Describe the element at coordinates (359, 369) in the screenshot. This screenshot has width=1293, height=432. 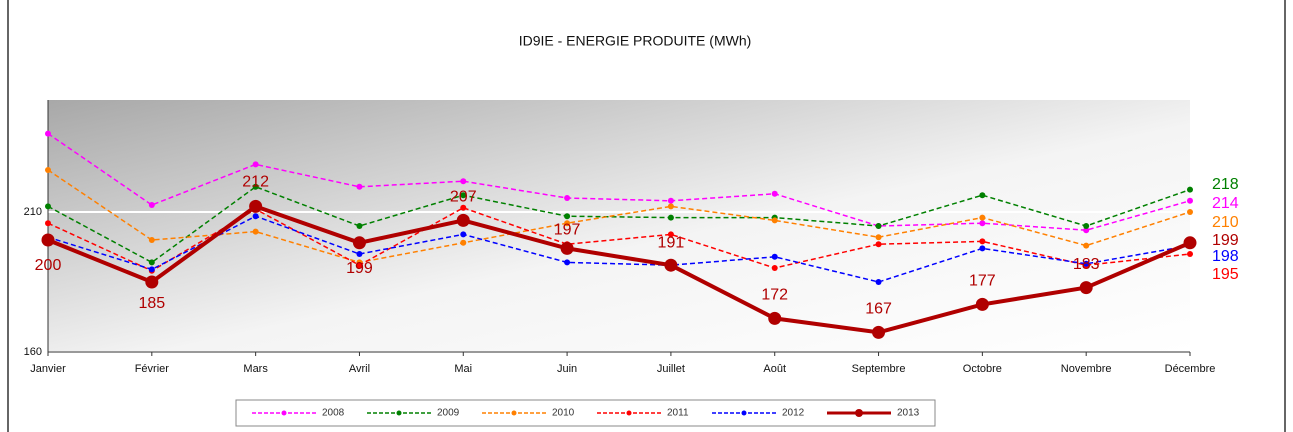
I see `x-tick-label: Avril` at that location.